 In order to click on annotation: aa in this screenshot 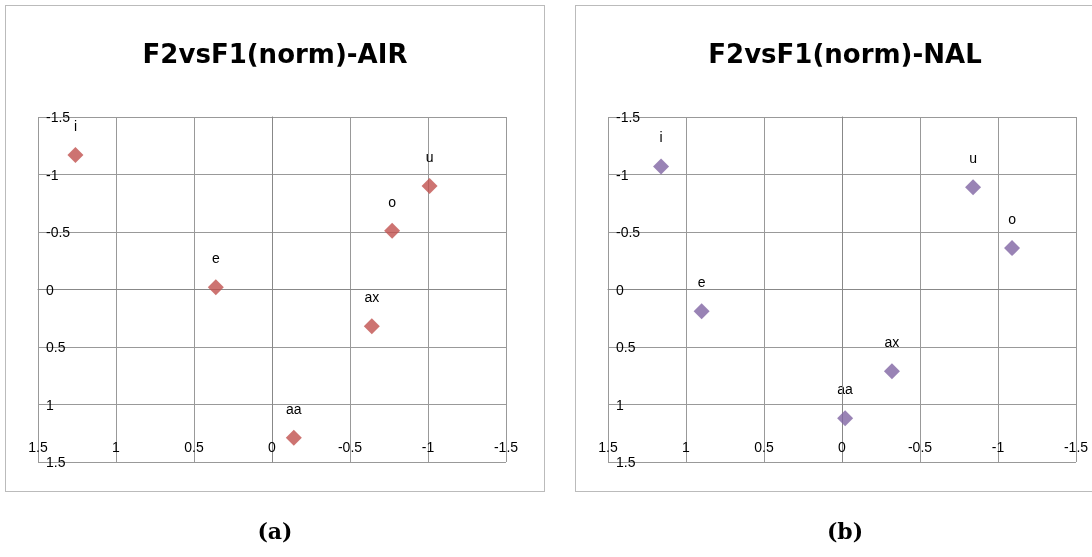, I will do `click(294, 408)`.